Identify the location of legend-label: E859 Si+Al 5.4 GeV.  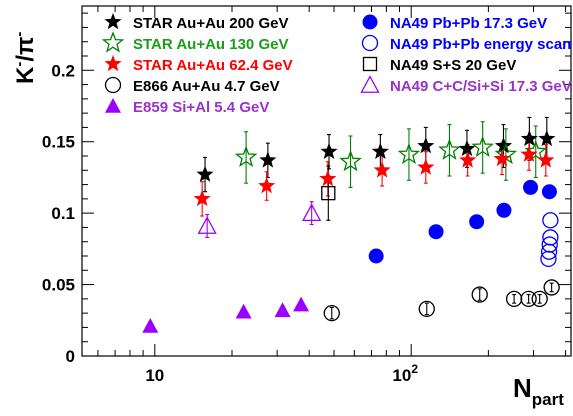
(201, 107).